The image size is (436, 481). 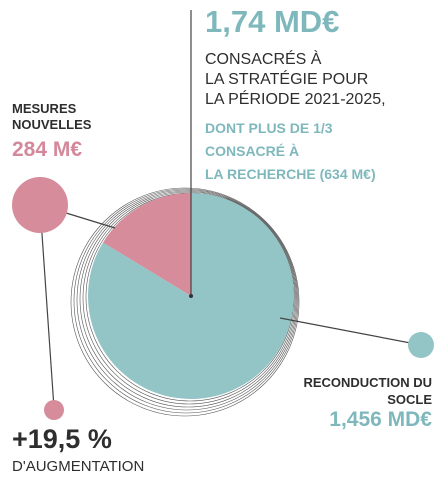 What do you see at coordinates (47, 149) in the screenshot?
I see `value-label: 284 M€` at bounding box center [47, 149].